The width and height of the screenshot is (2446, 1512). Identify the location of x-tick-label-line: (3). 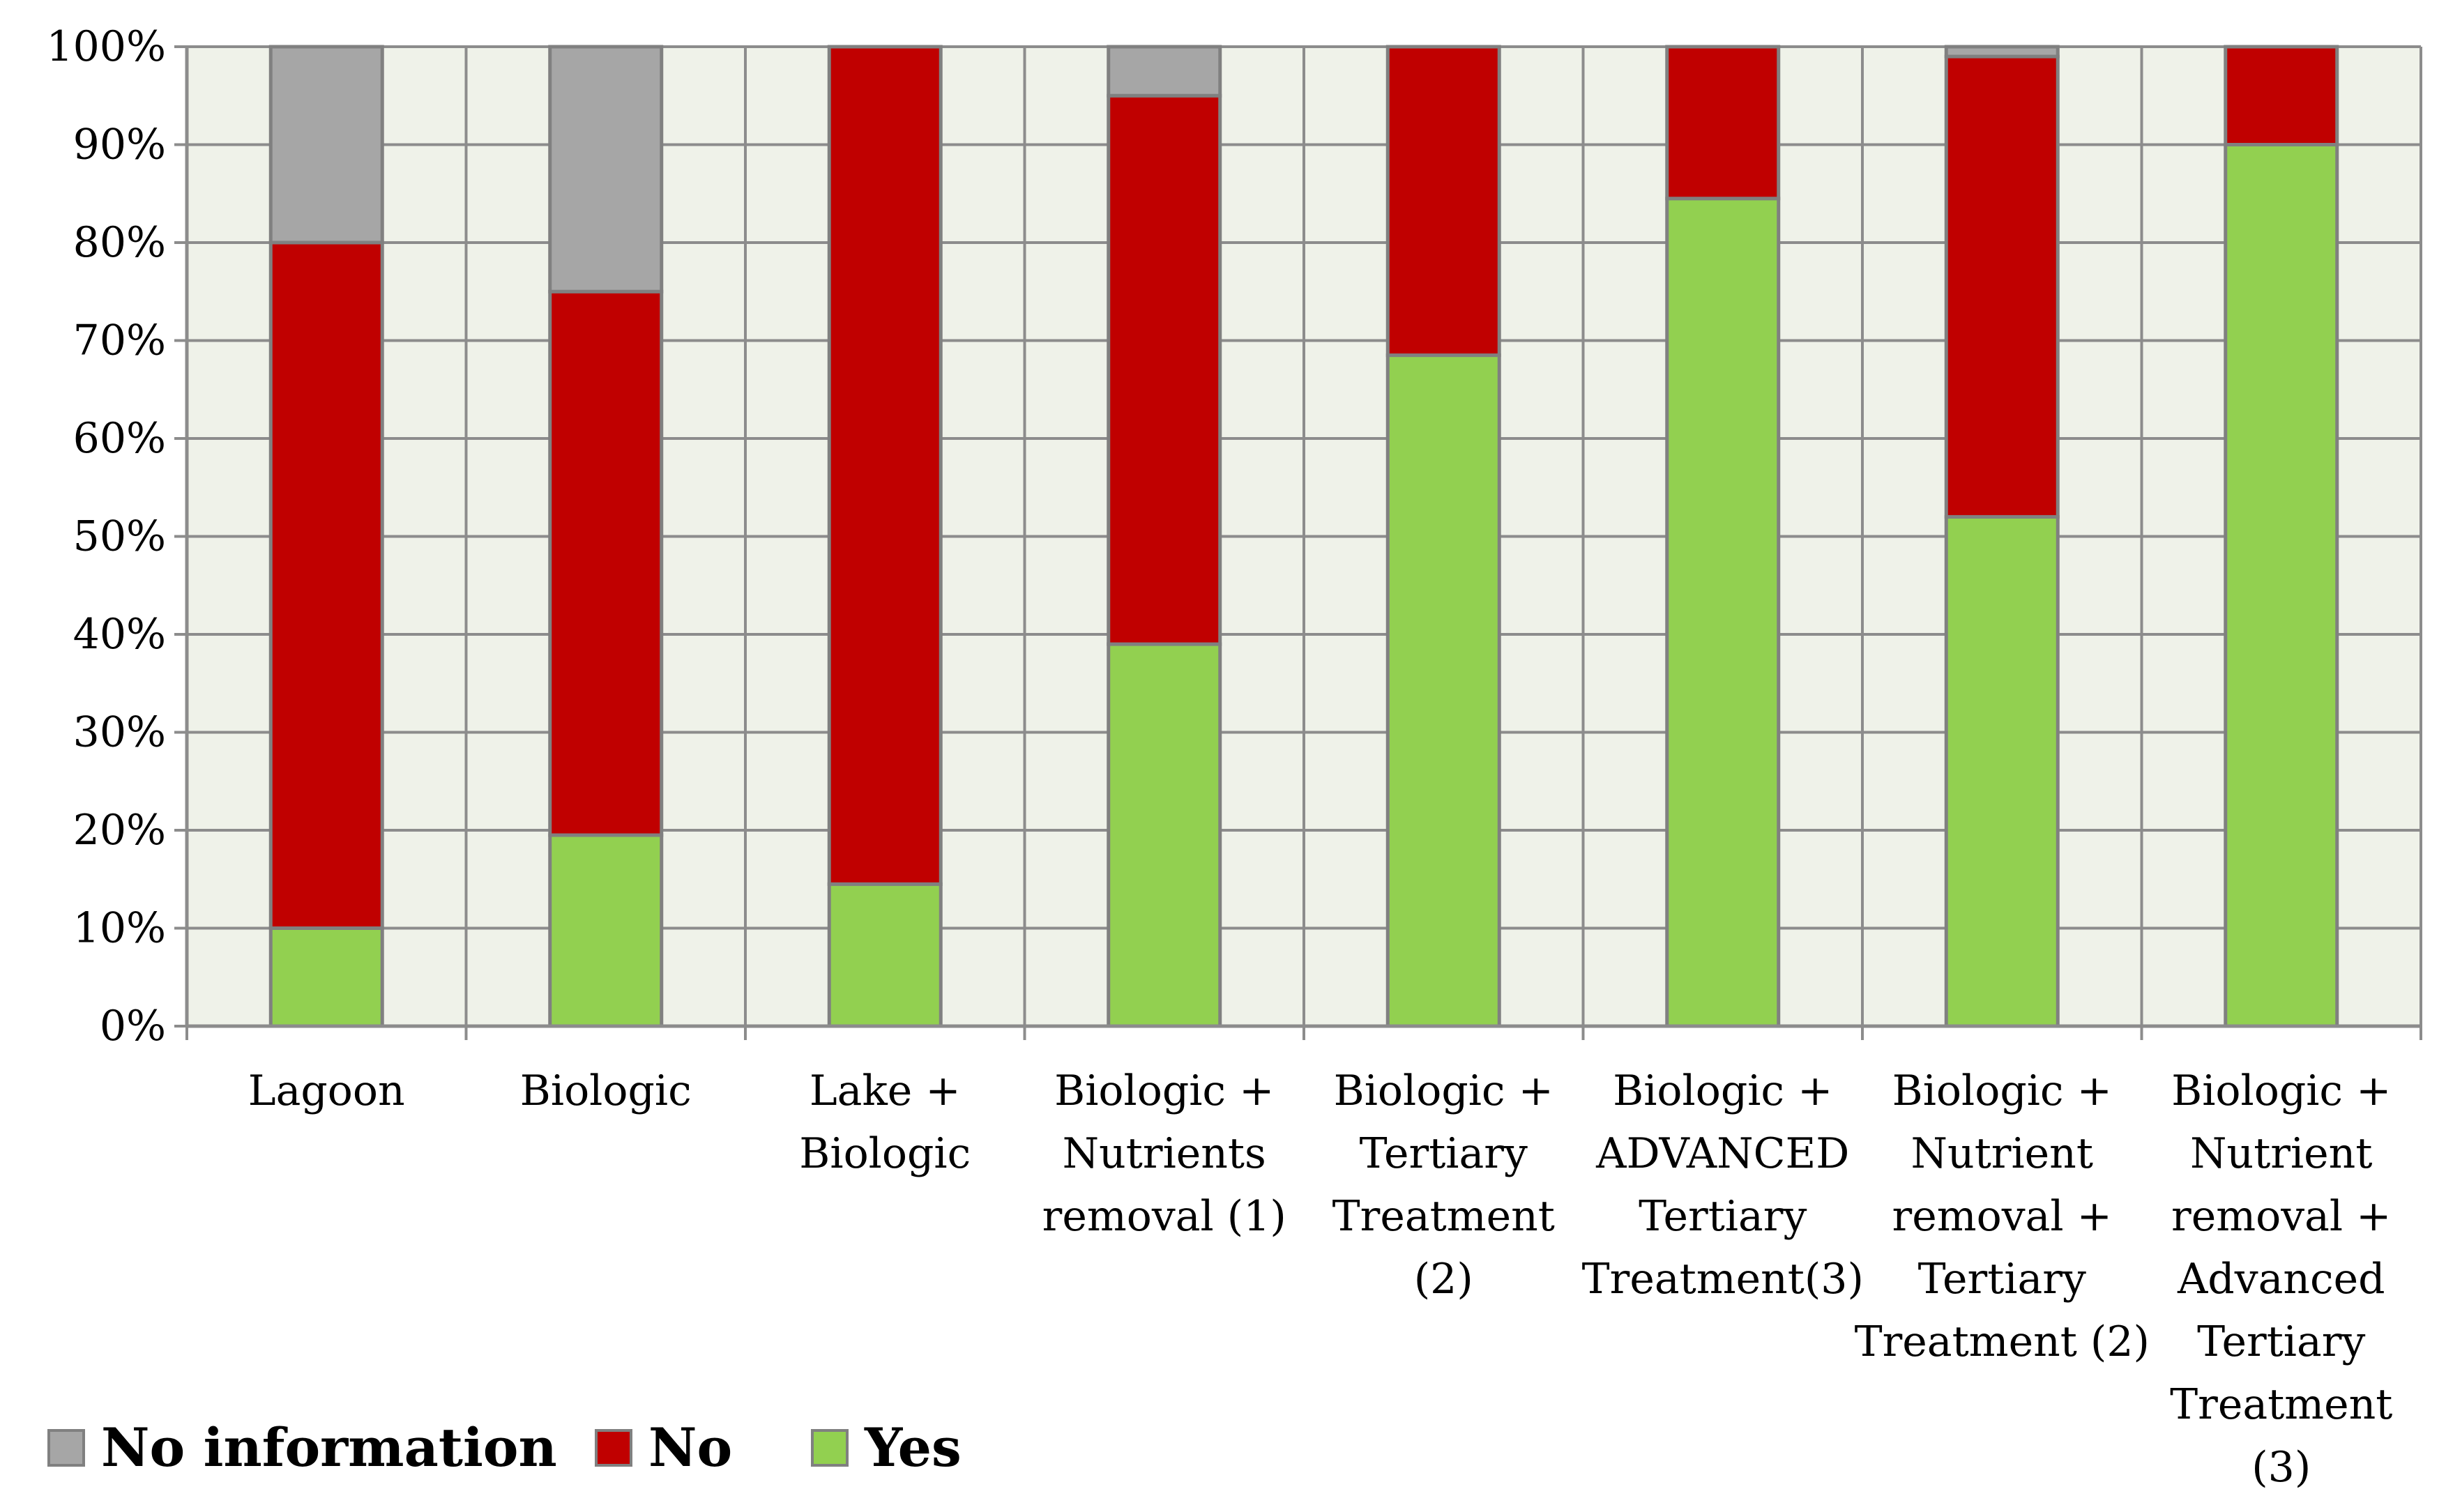
(2281, 1467).